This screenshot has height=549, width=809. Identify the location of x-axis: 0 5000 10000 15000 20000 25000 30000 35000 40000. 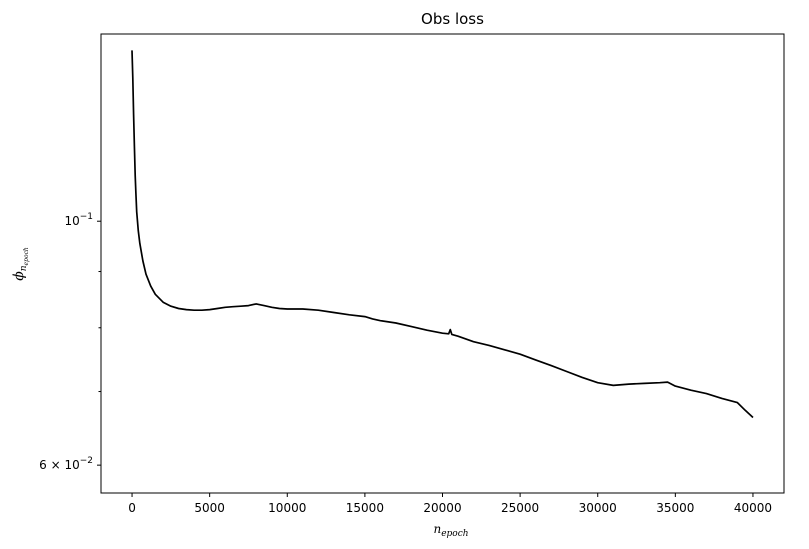
(450, 504).